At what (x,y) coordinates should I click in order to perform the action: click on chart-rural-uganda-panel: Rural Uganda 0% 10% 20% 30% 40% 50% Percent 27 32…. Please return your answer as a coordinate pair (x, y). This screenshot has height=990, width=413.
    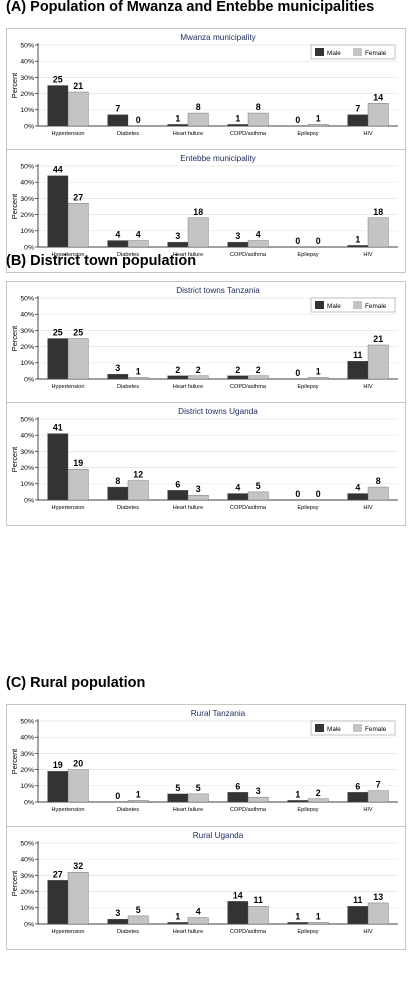
    Looking at the image, I should click on (206, 888).